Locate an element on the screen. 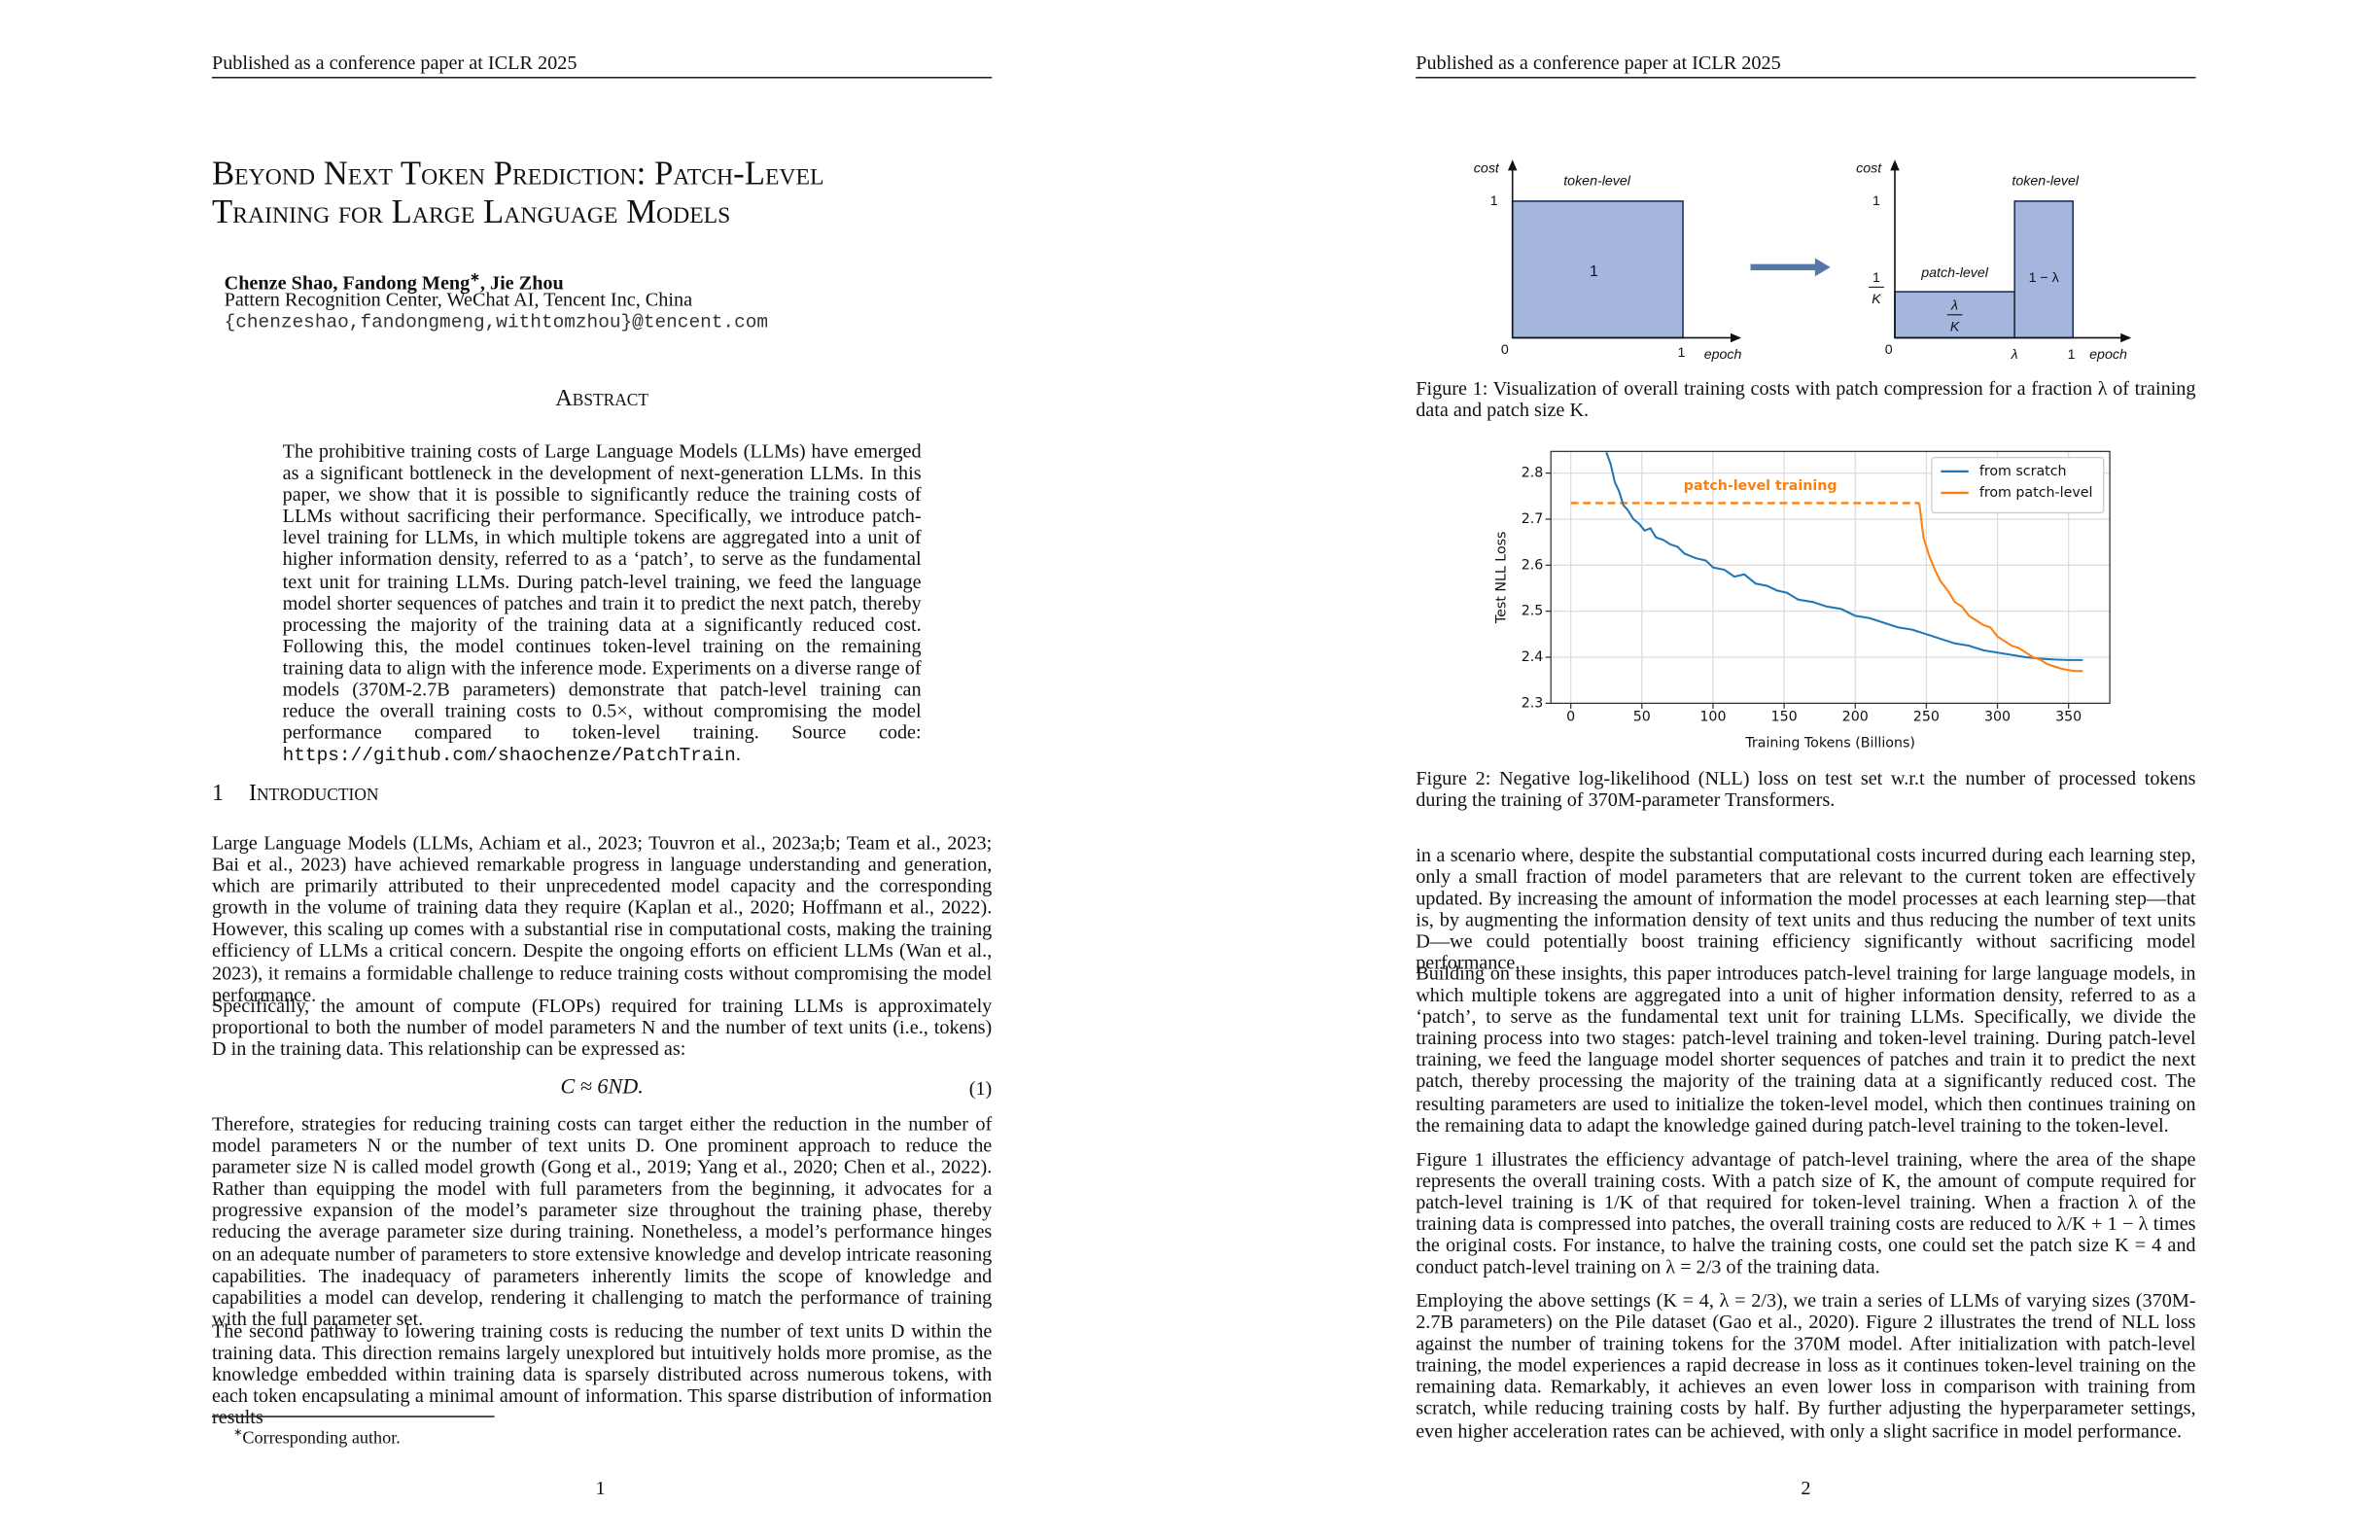 This screenshot has width=2380, height=1540. plot-frame is located at coordinates (1830, 577).